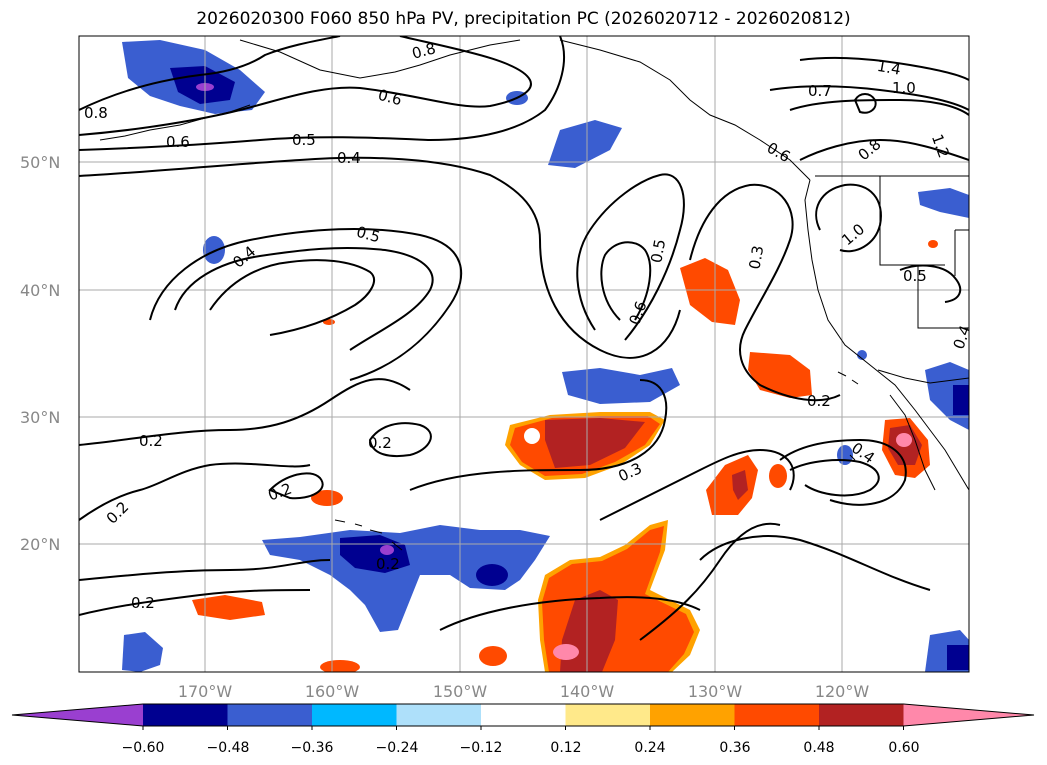  I want to click on colorbar-extend-high, so click(968, 715).